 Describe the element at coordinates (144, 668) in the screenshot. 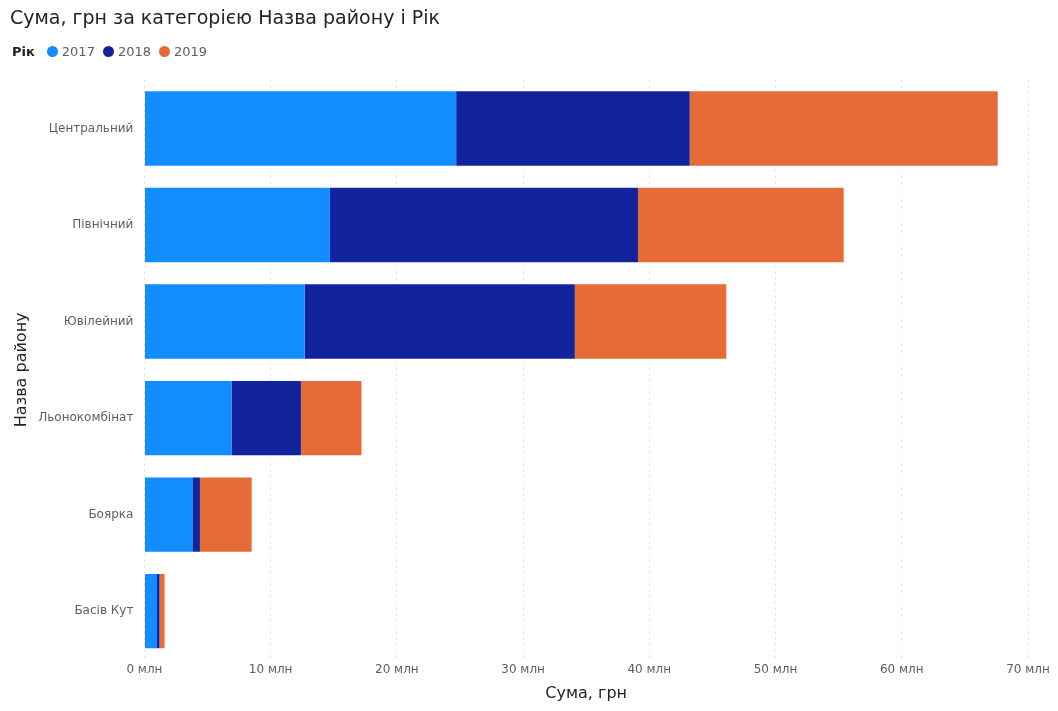

I see `x-tick-label: 0 млн` at that location.